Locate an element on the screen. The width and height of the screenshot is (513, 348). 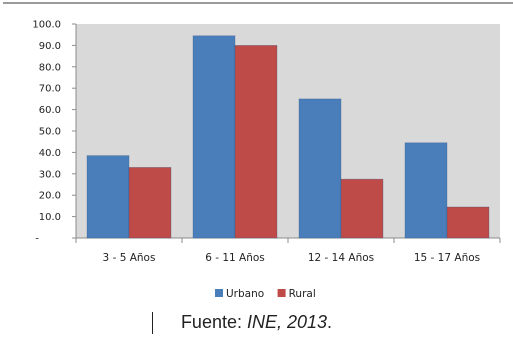
y-tick-label: 100.0 is located at coordinates (46, 25).